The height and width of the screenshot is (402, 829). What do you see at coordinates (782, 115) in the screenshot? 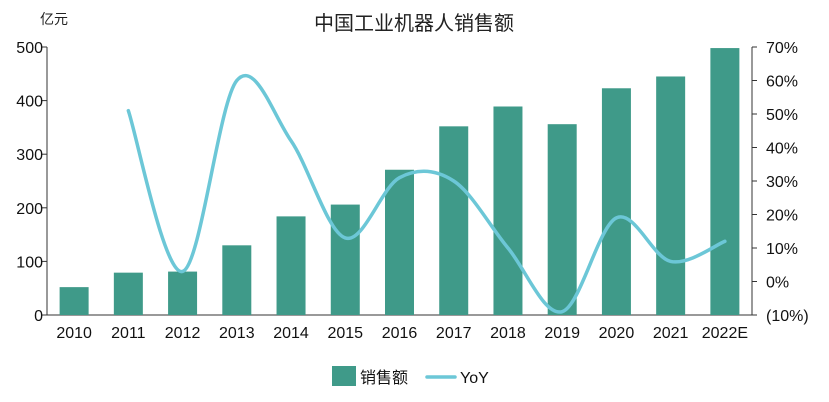
I see `y-right-tick-label: 50%` at bounding box center [782, 115].